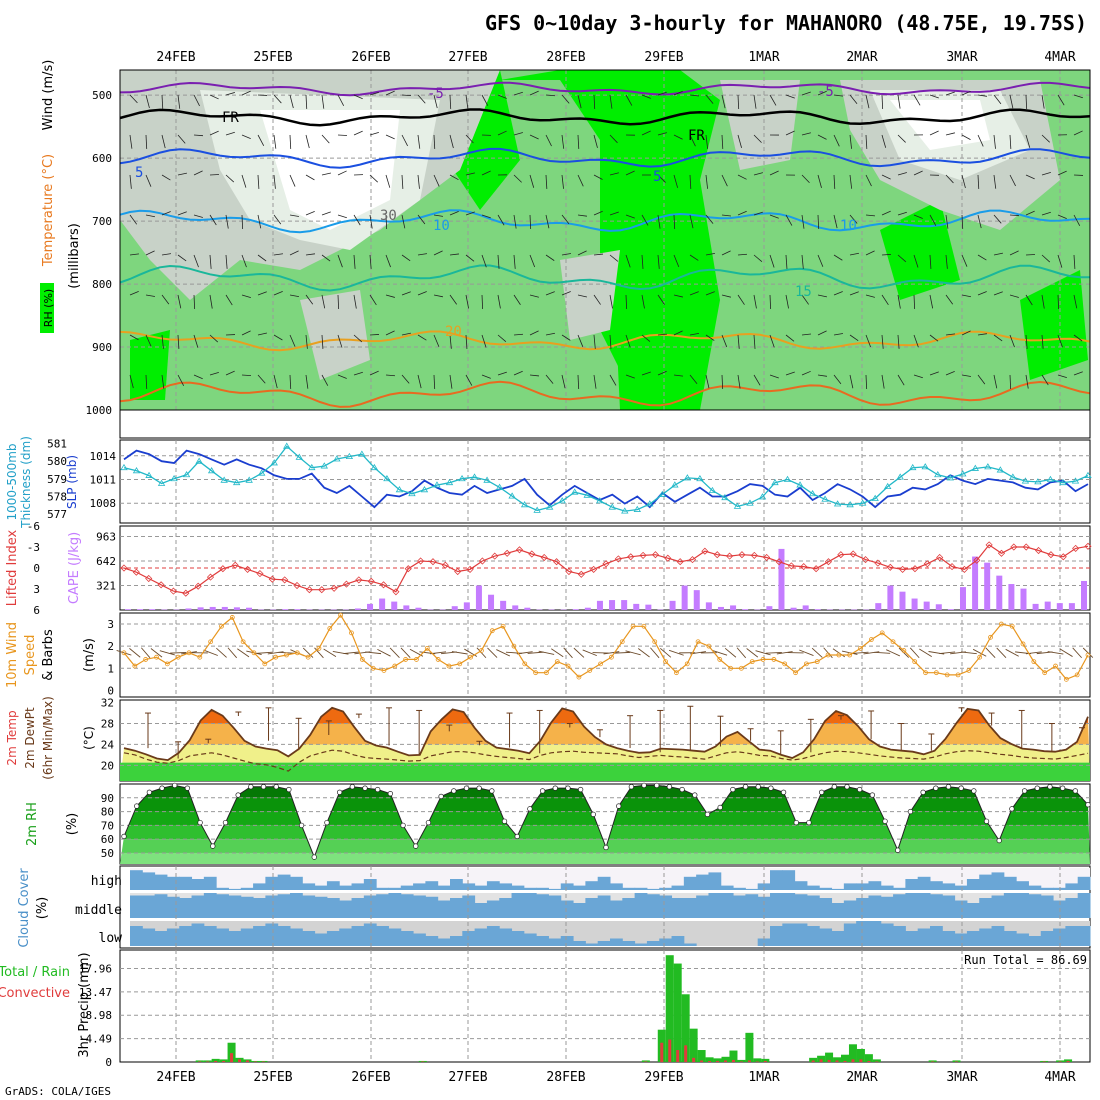 This screenshot has height=1100, width=1100. What do you see at coordinates (1025, 960) in the screenshot?
I see `run-total-label: Run Total = 86.69` at bounding box center [1025, 960].